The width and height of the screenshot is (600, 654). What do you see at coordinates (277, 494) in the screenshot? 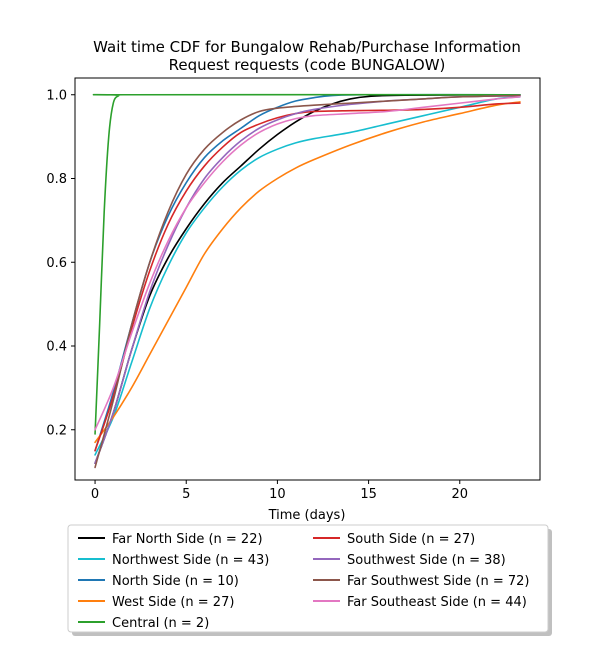
I see `x-tick-label: 10` at bounding box center [277, 494].